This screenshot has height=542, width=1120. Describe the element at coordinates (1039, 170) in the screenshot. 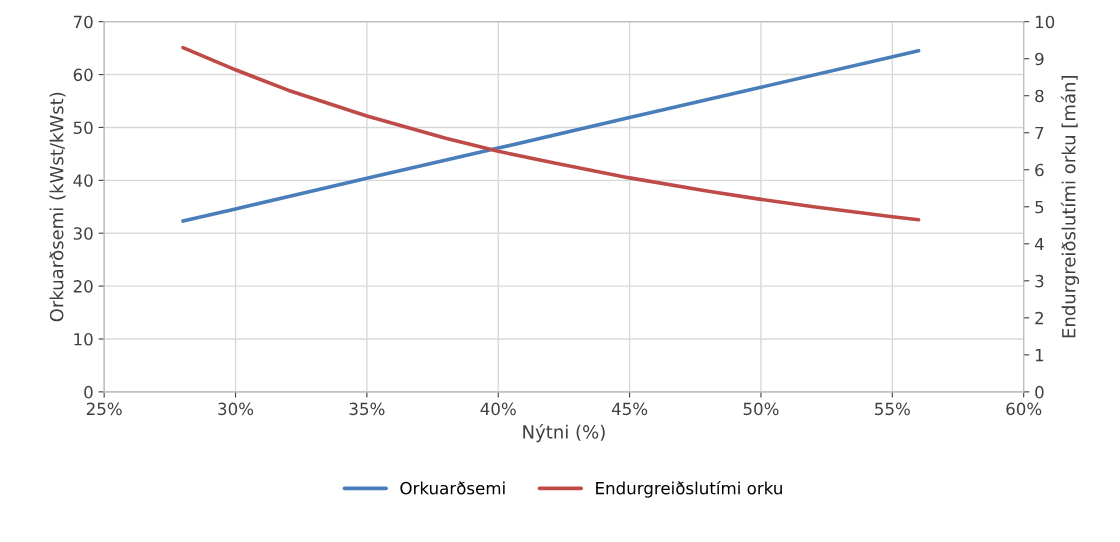

I see `y2-tick-label: 6` at that location.